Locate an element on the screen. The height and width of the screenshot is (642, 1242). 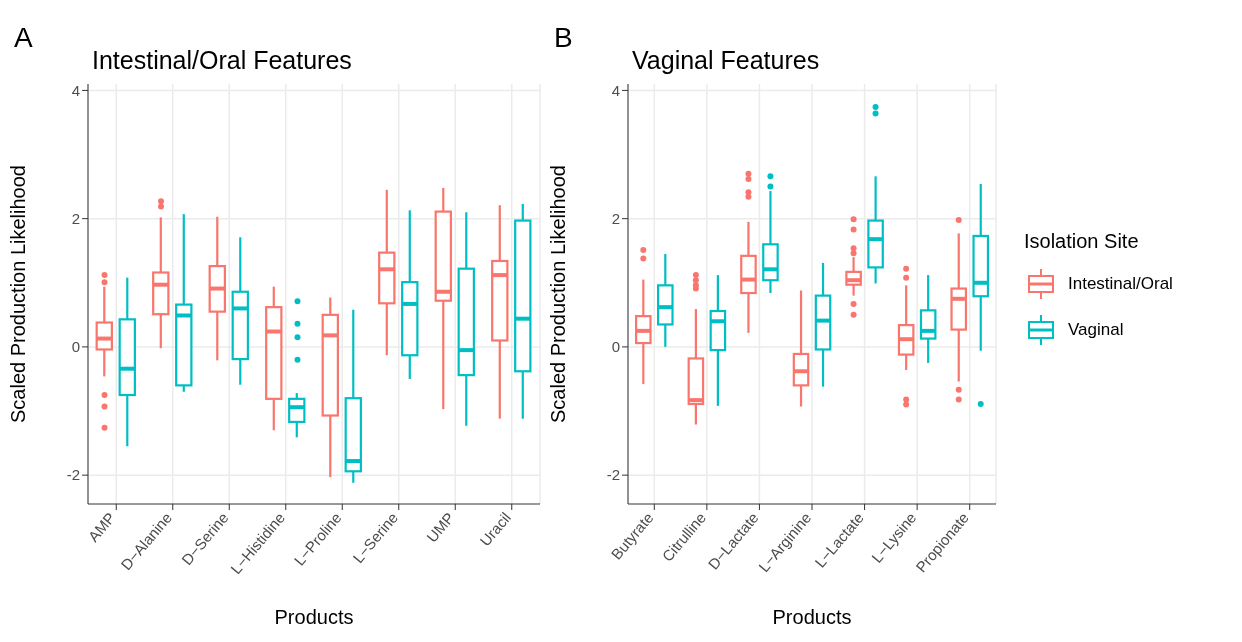
text: A is located at coordinates (23, 38).